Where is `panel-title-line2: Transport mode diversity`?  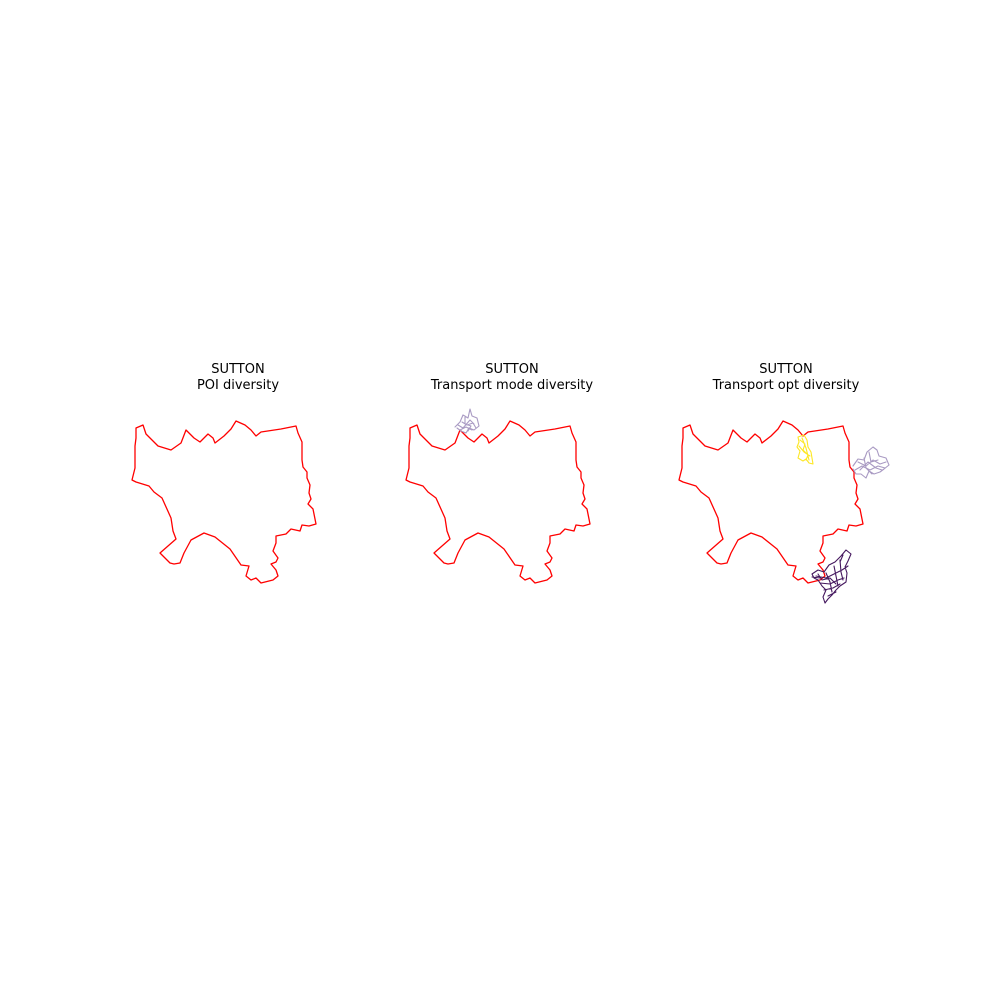 panel-title-line2: Transport mode diversity is located at coordinates (512, 385).